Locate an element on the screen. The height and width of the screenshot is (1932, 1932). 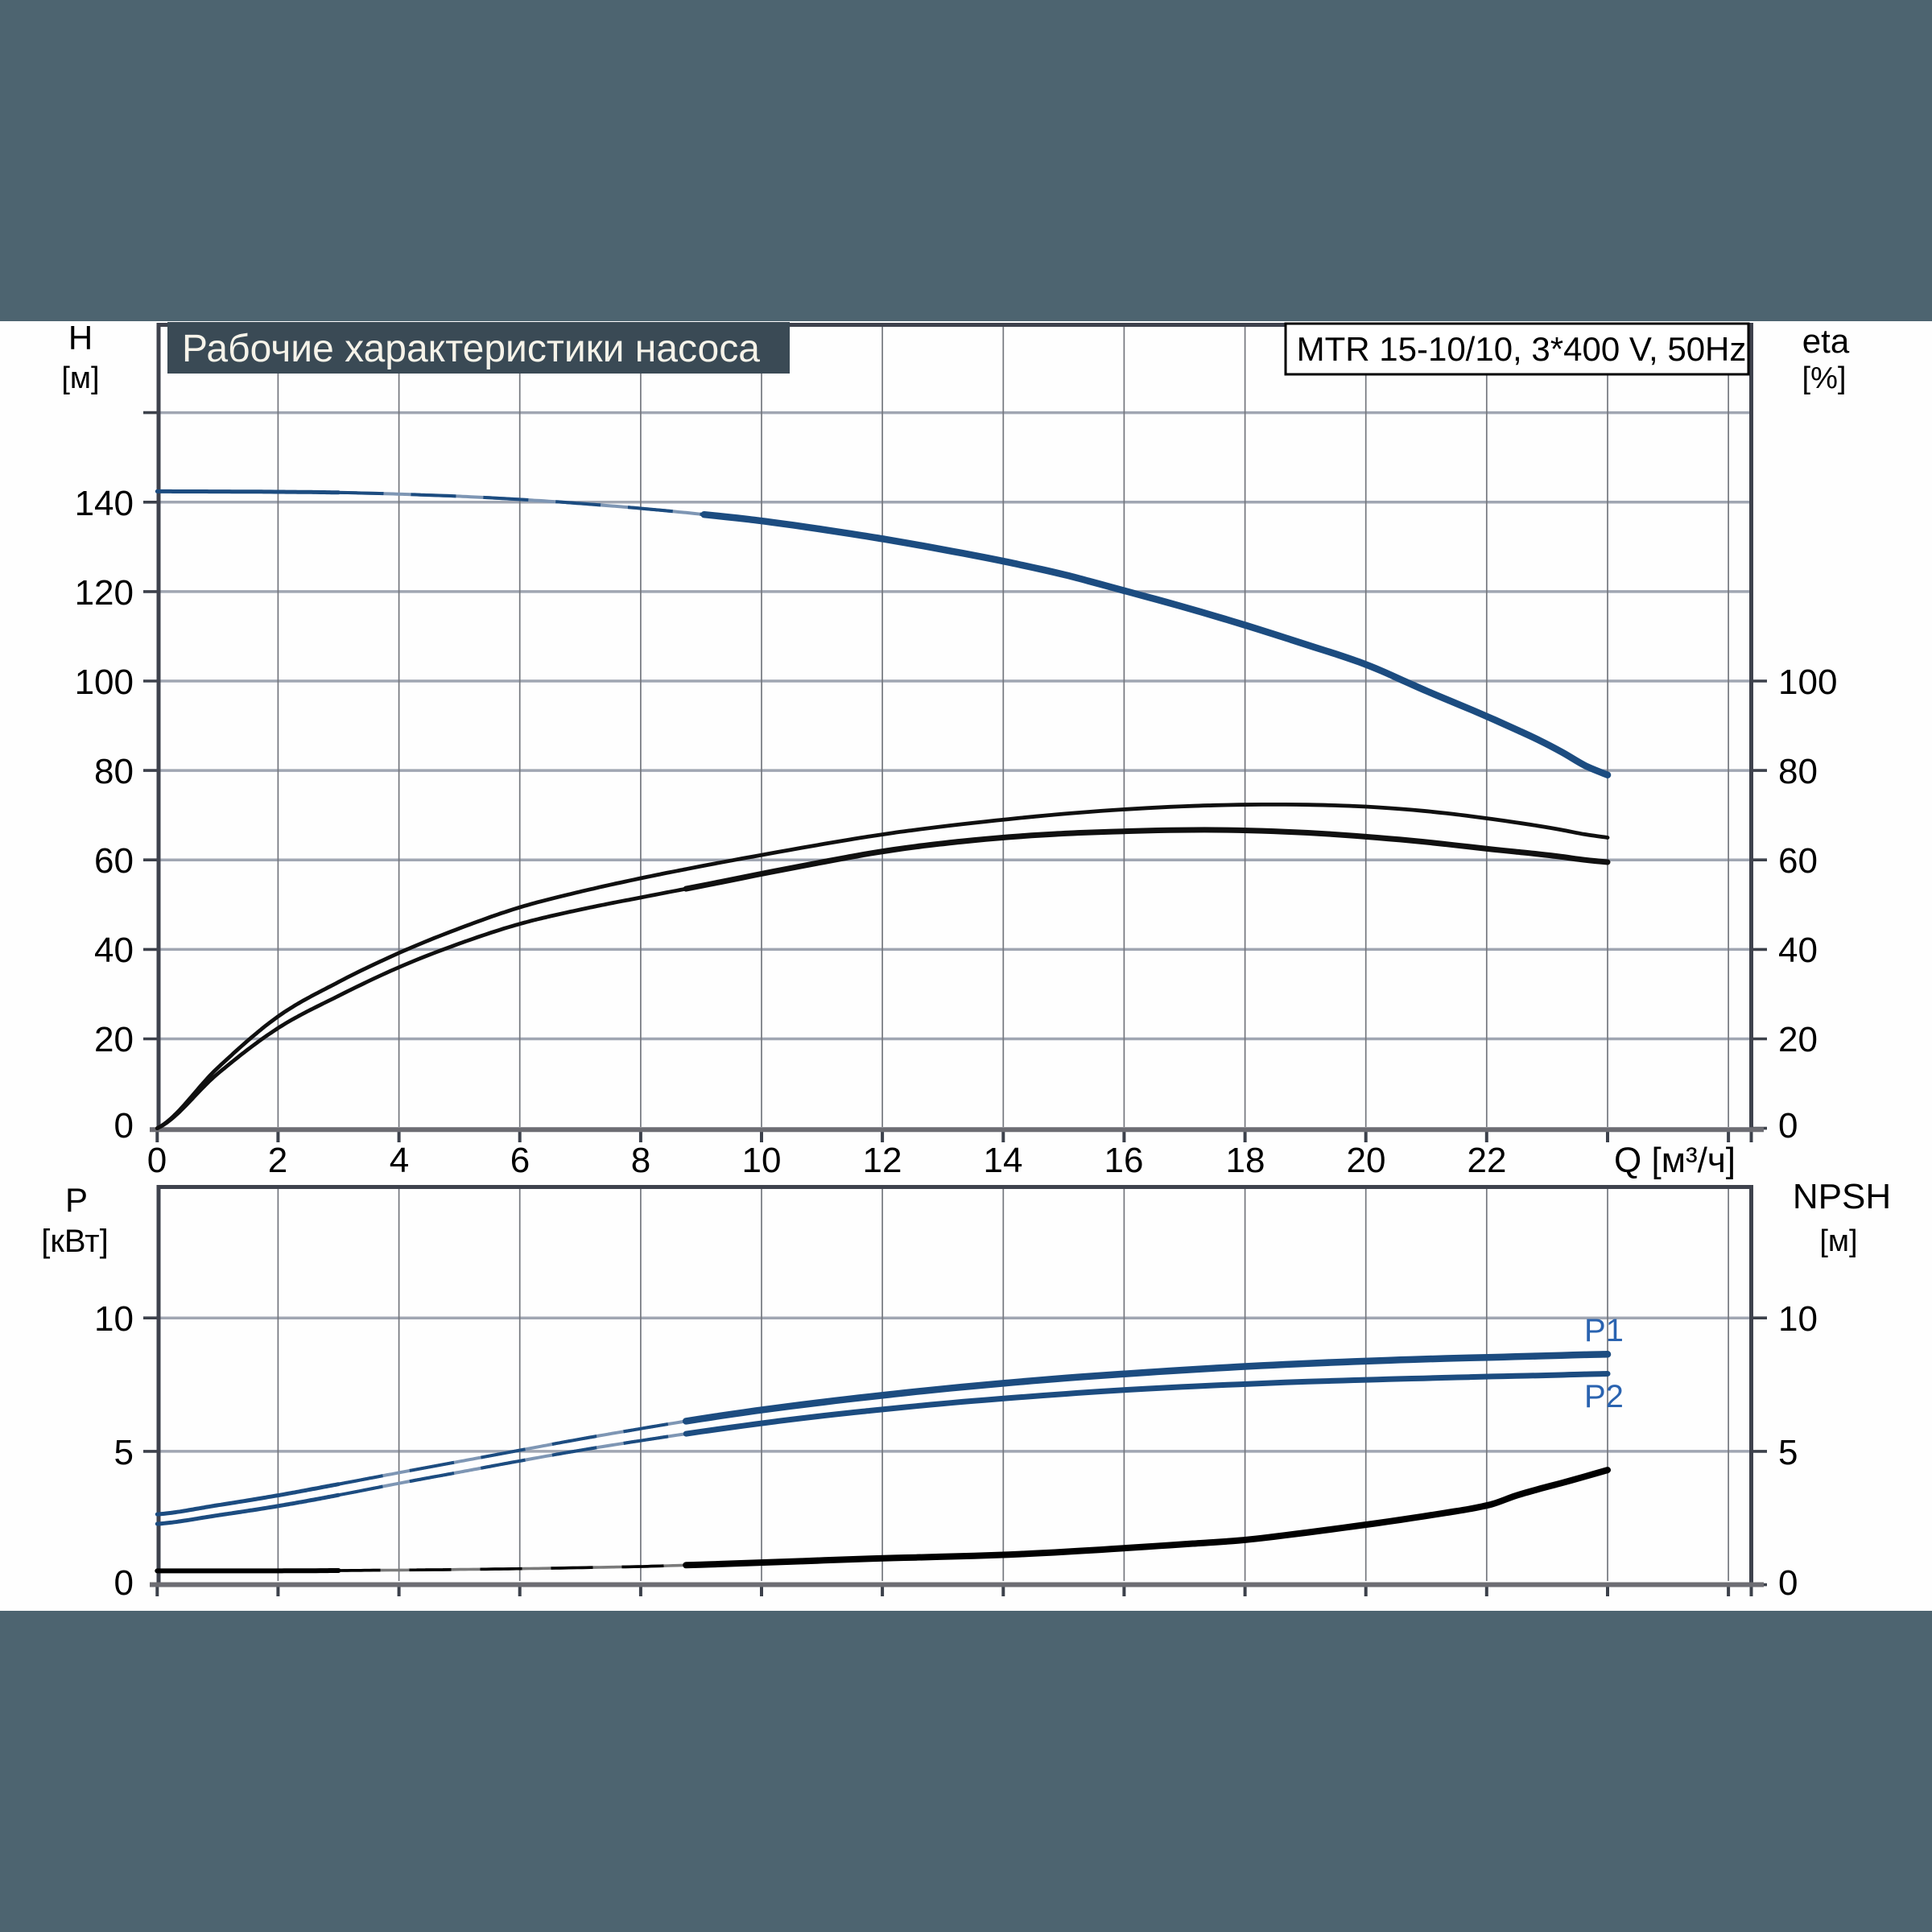
svg-text: 2 is located at coordinates (277, 1160).